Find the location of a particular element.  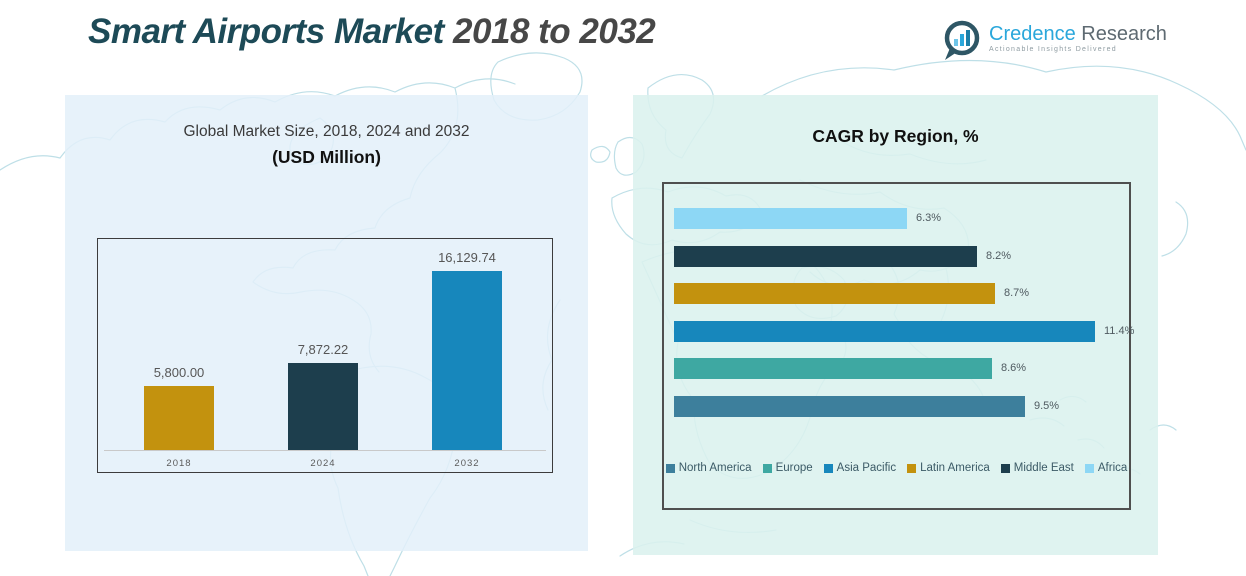

cagr-bar-europe is located at coordinates (833, 368).